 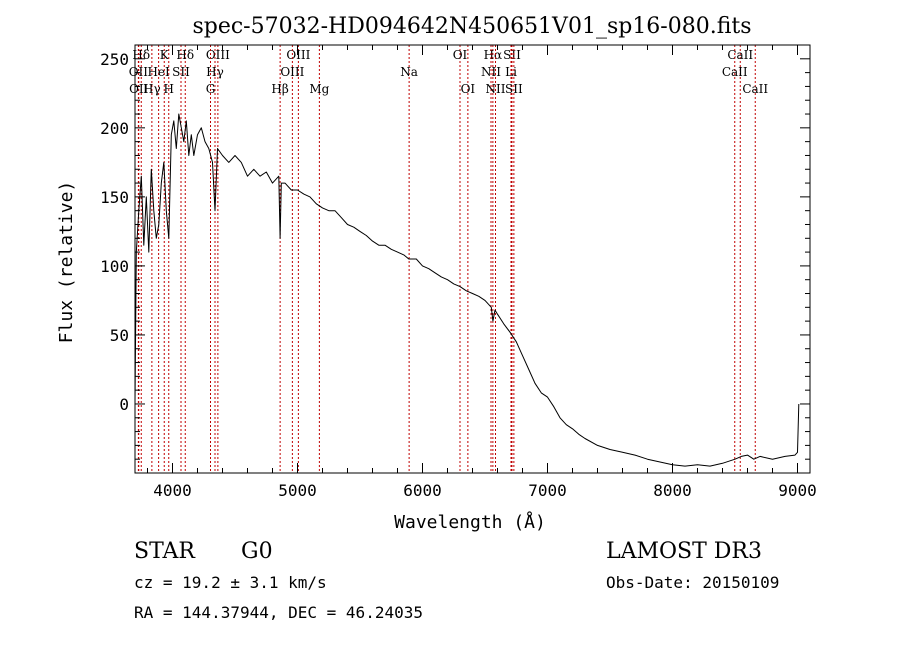 I want to click on x-tick-label: 4000, so click(x=172, y=490).